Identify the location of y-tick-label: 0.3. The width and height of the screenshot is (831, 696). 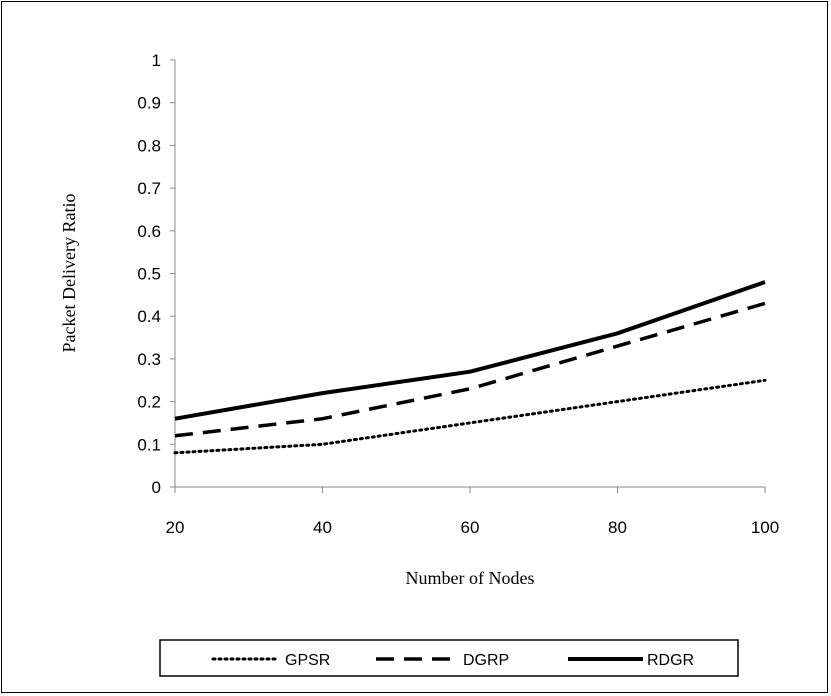
(149, 359).